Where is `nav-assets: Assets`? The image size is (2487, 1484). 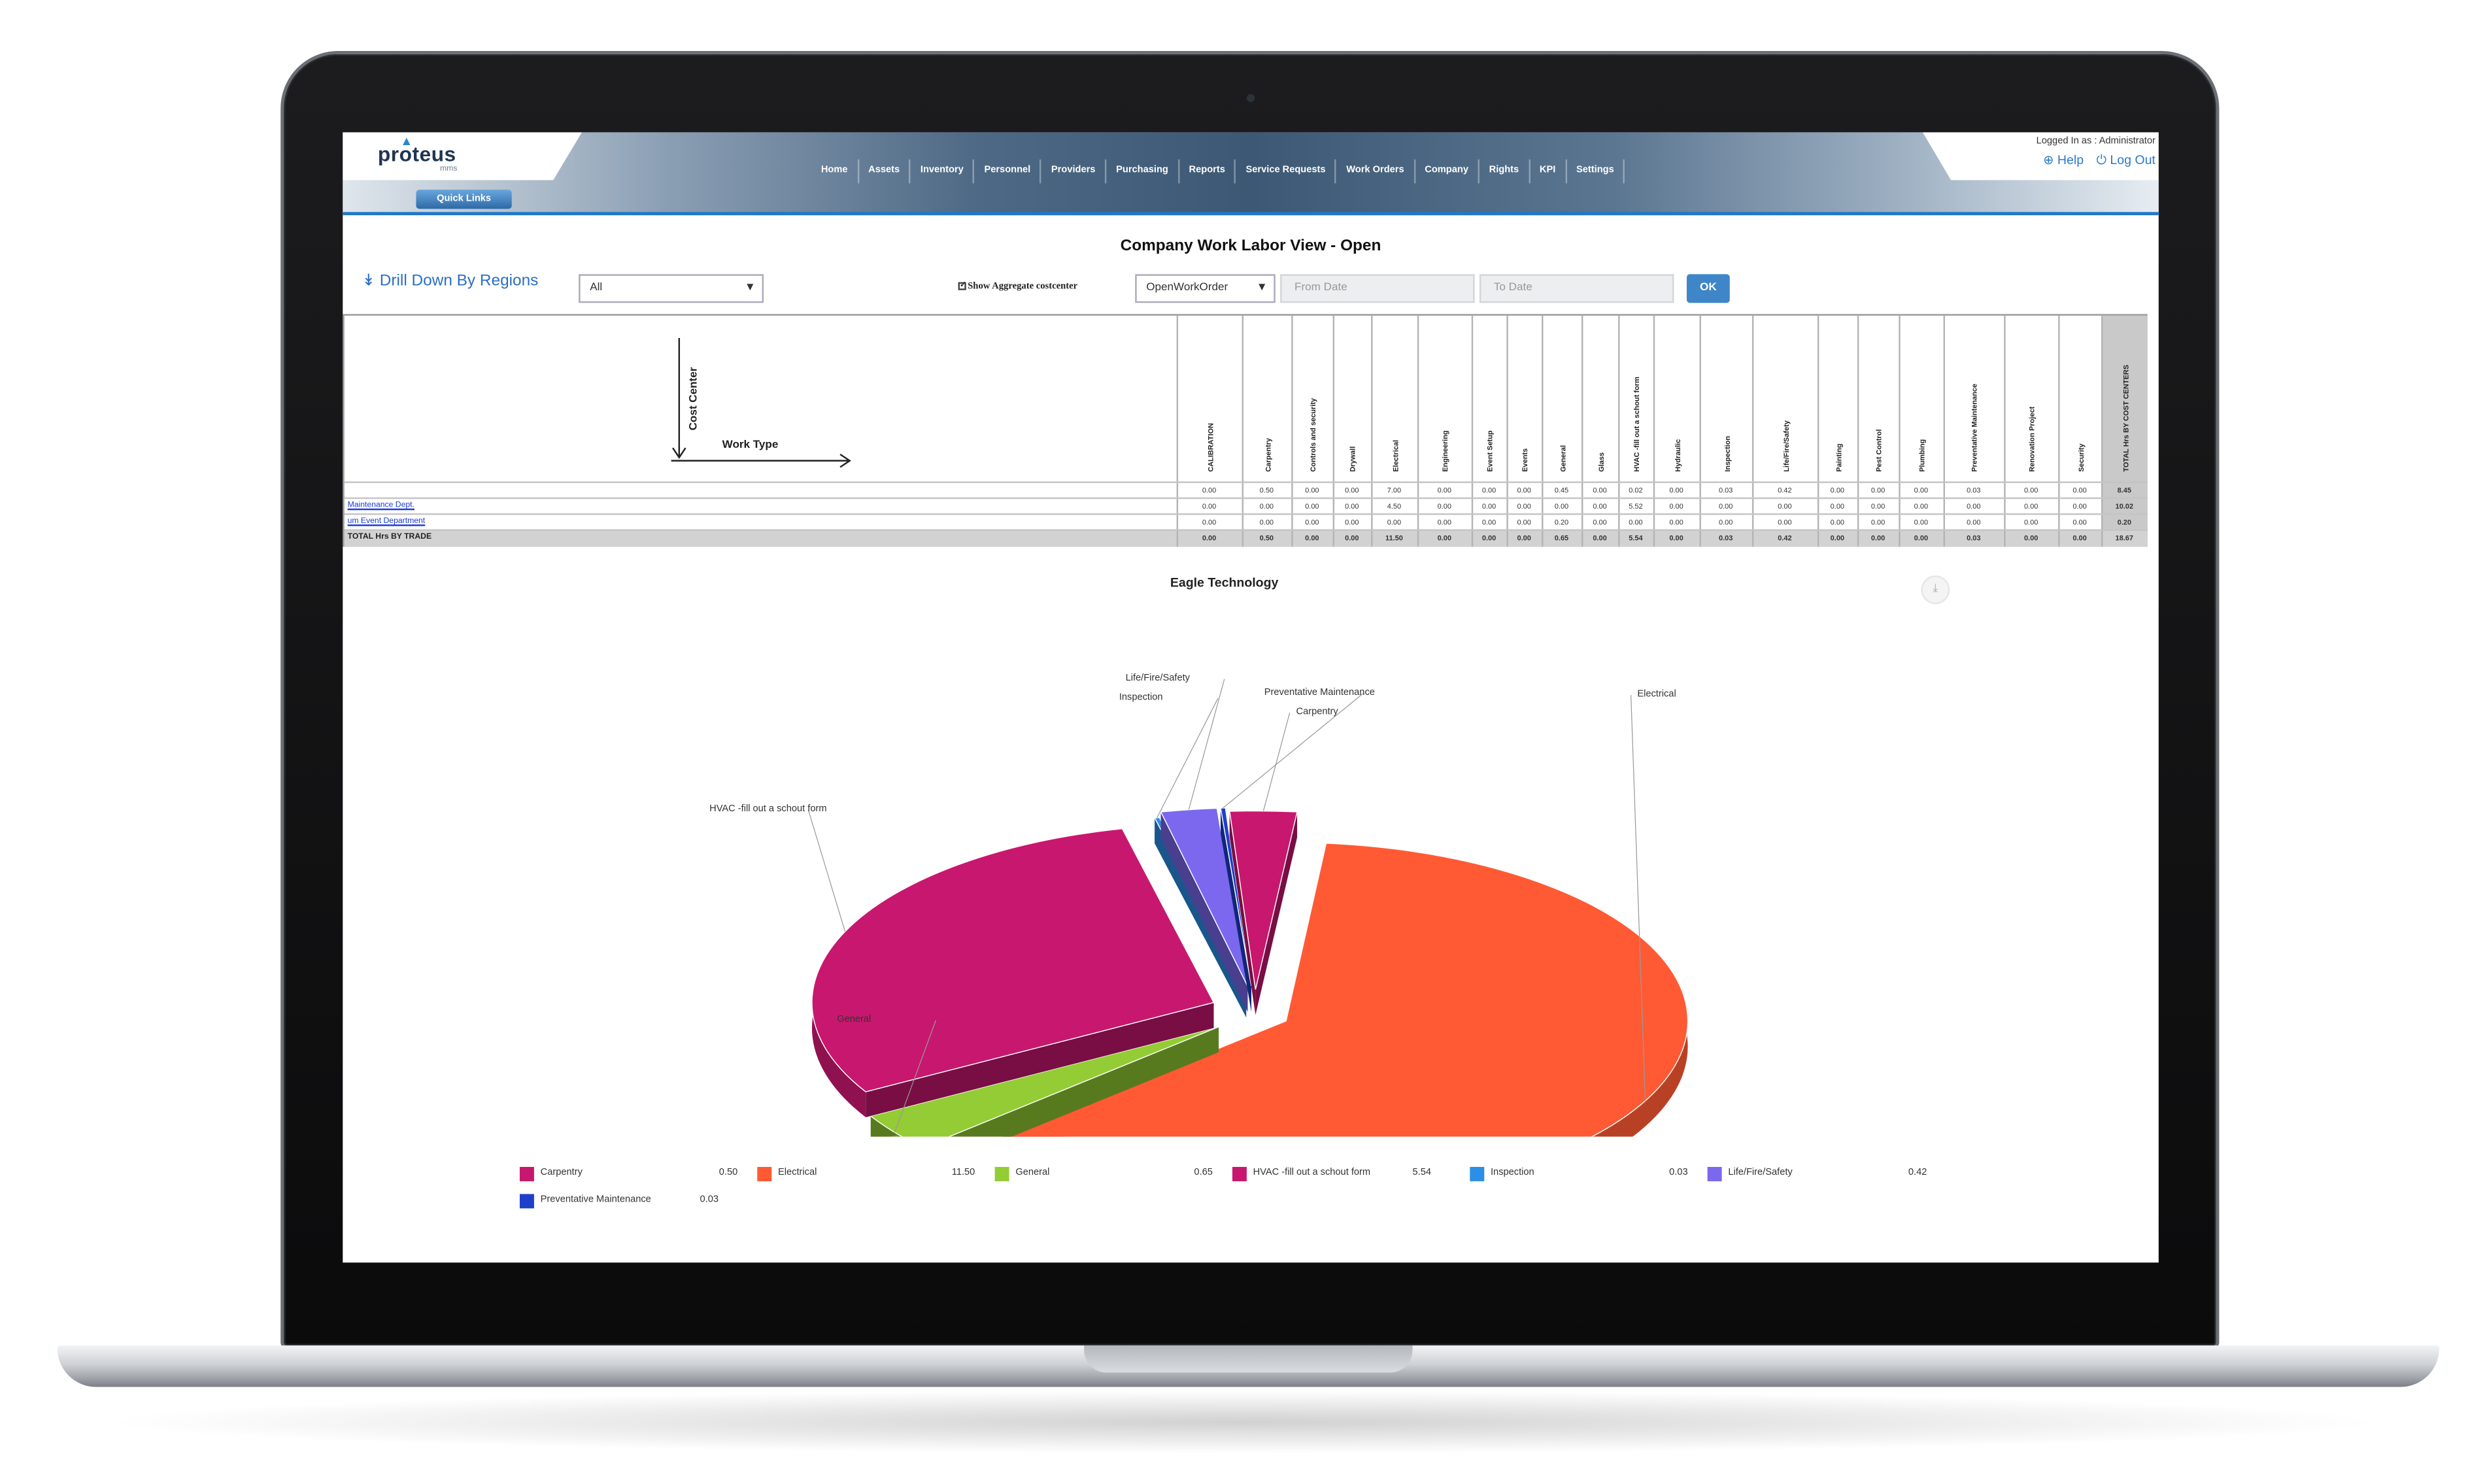
nav-assets: Assets is located at coordinates (885, 171).